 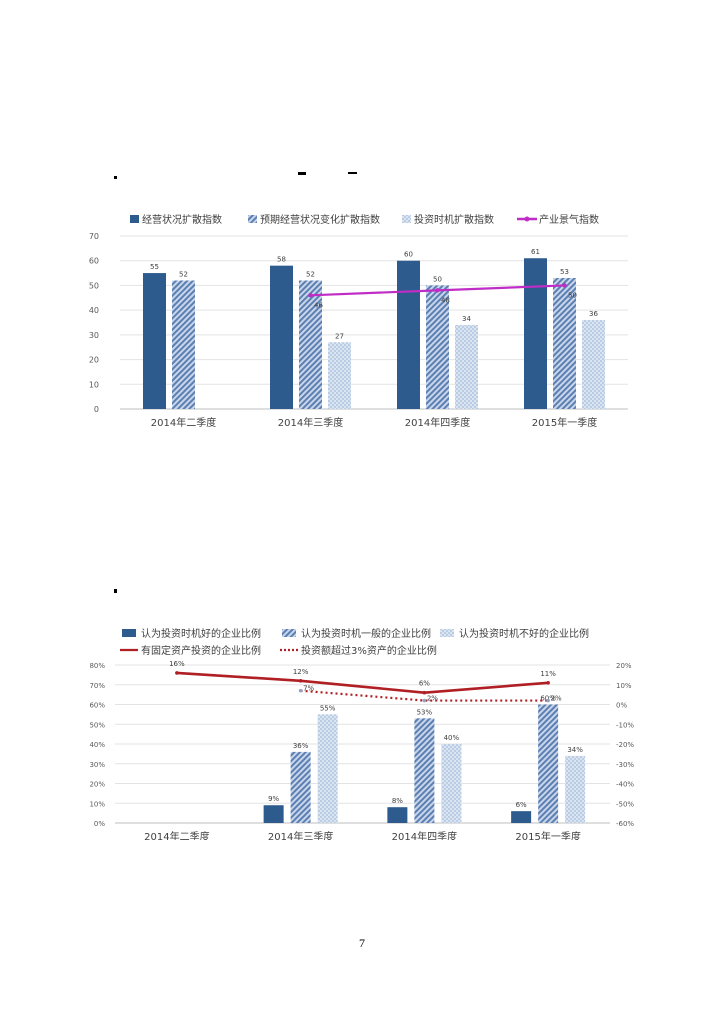 What do you see at coordinates (548, 674) in the screenshot?
I see `line-data-label: 11%` at bounding box center [548, 674].